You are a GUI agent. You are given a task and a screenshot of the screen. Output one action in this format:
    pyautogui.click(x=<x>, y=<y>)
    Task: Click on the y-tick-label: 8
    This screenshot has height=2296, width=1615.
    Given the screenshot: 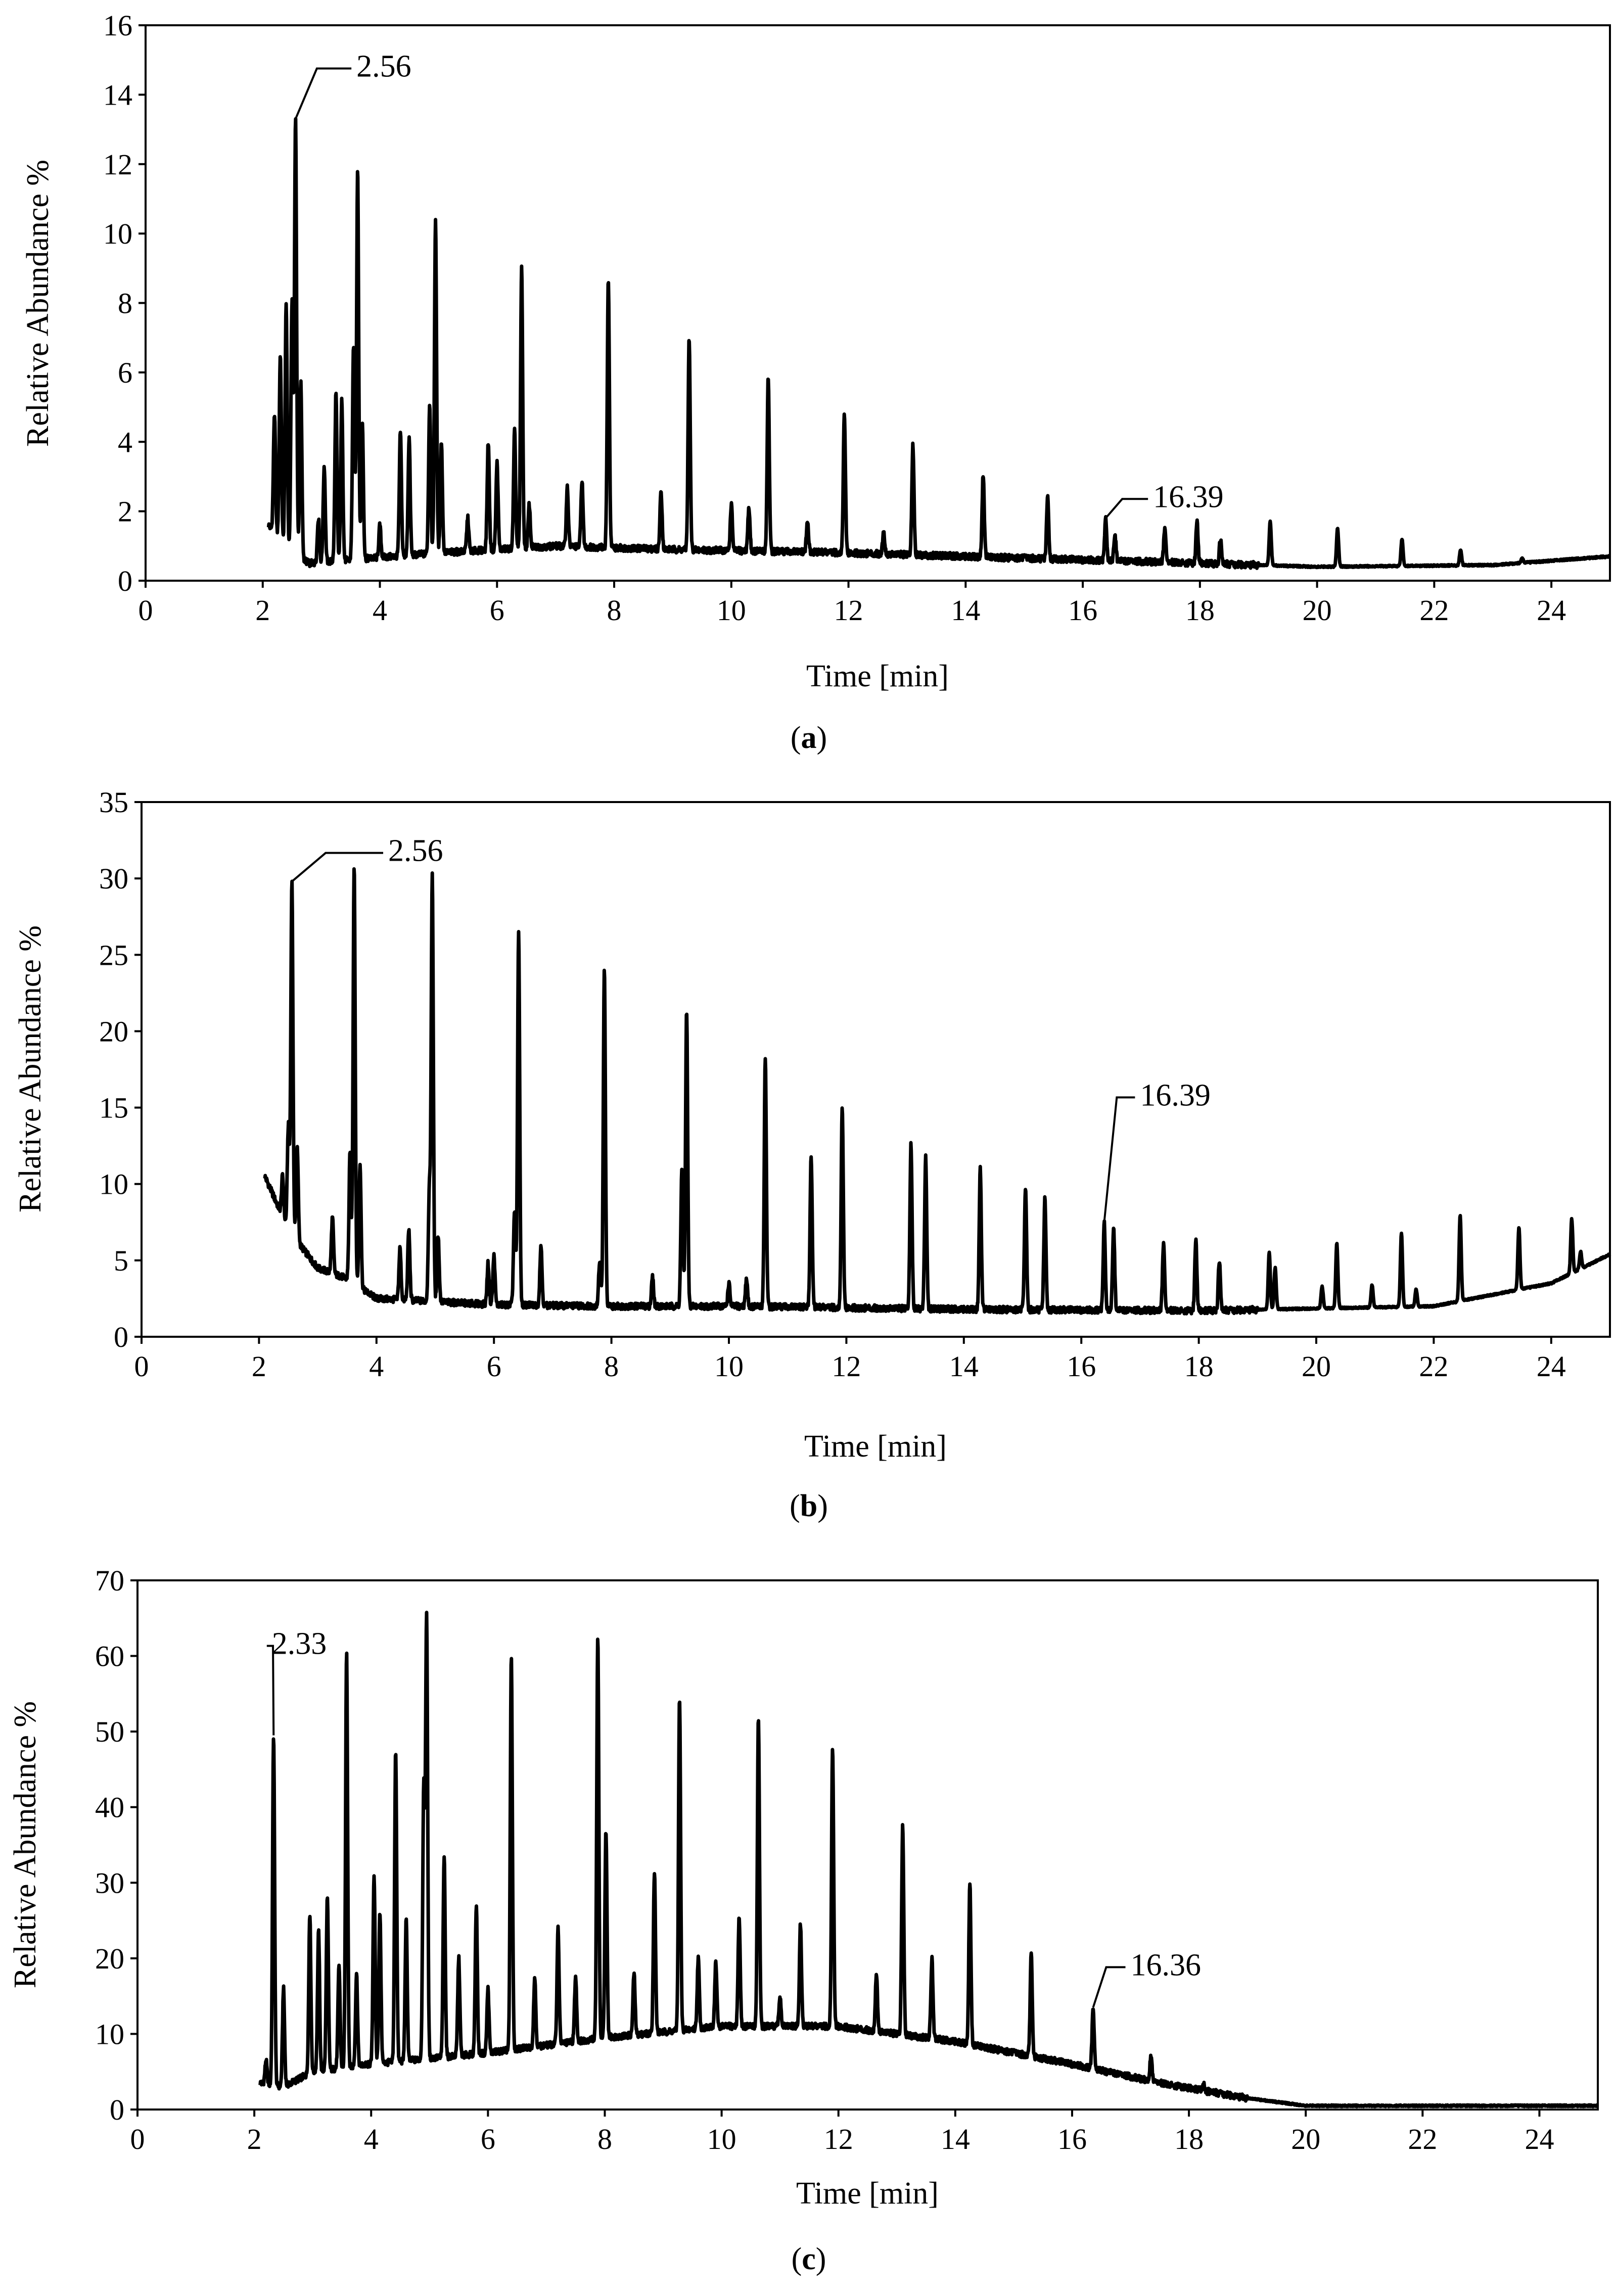 What is the action you would take?
    pyautogui.click(x=125, y=303)
    